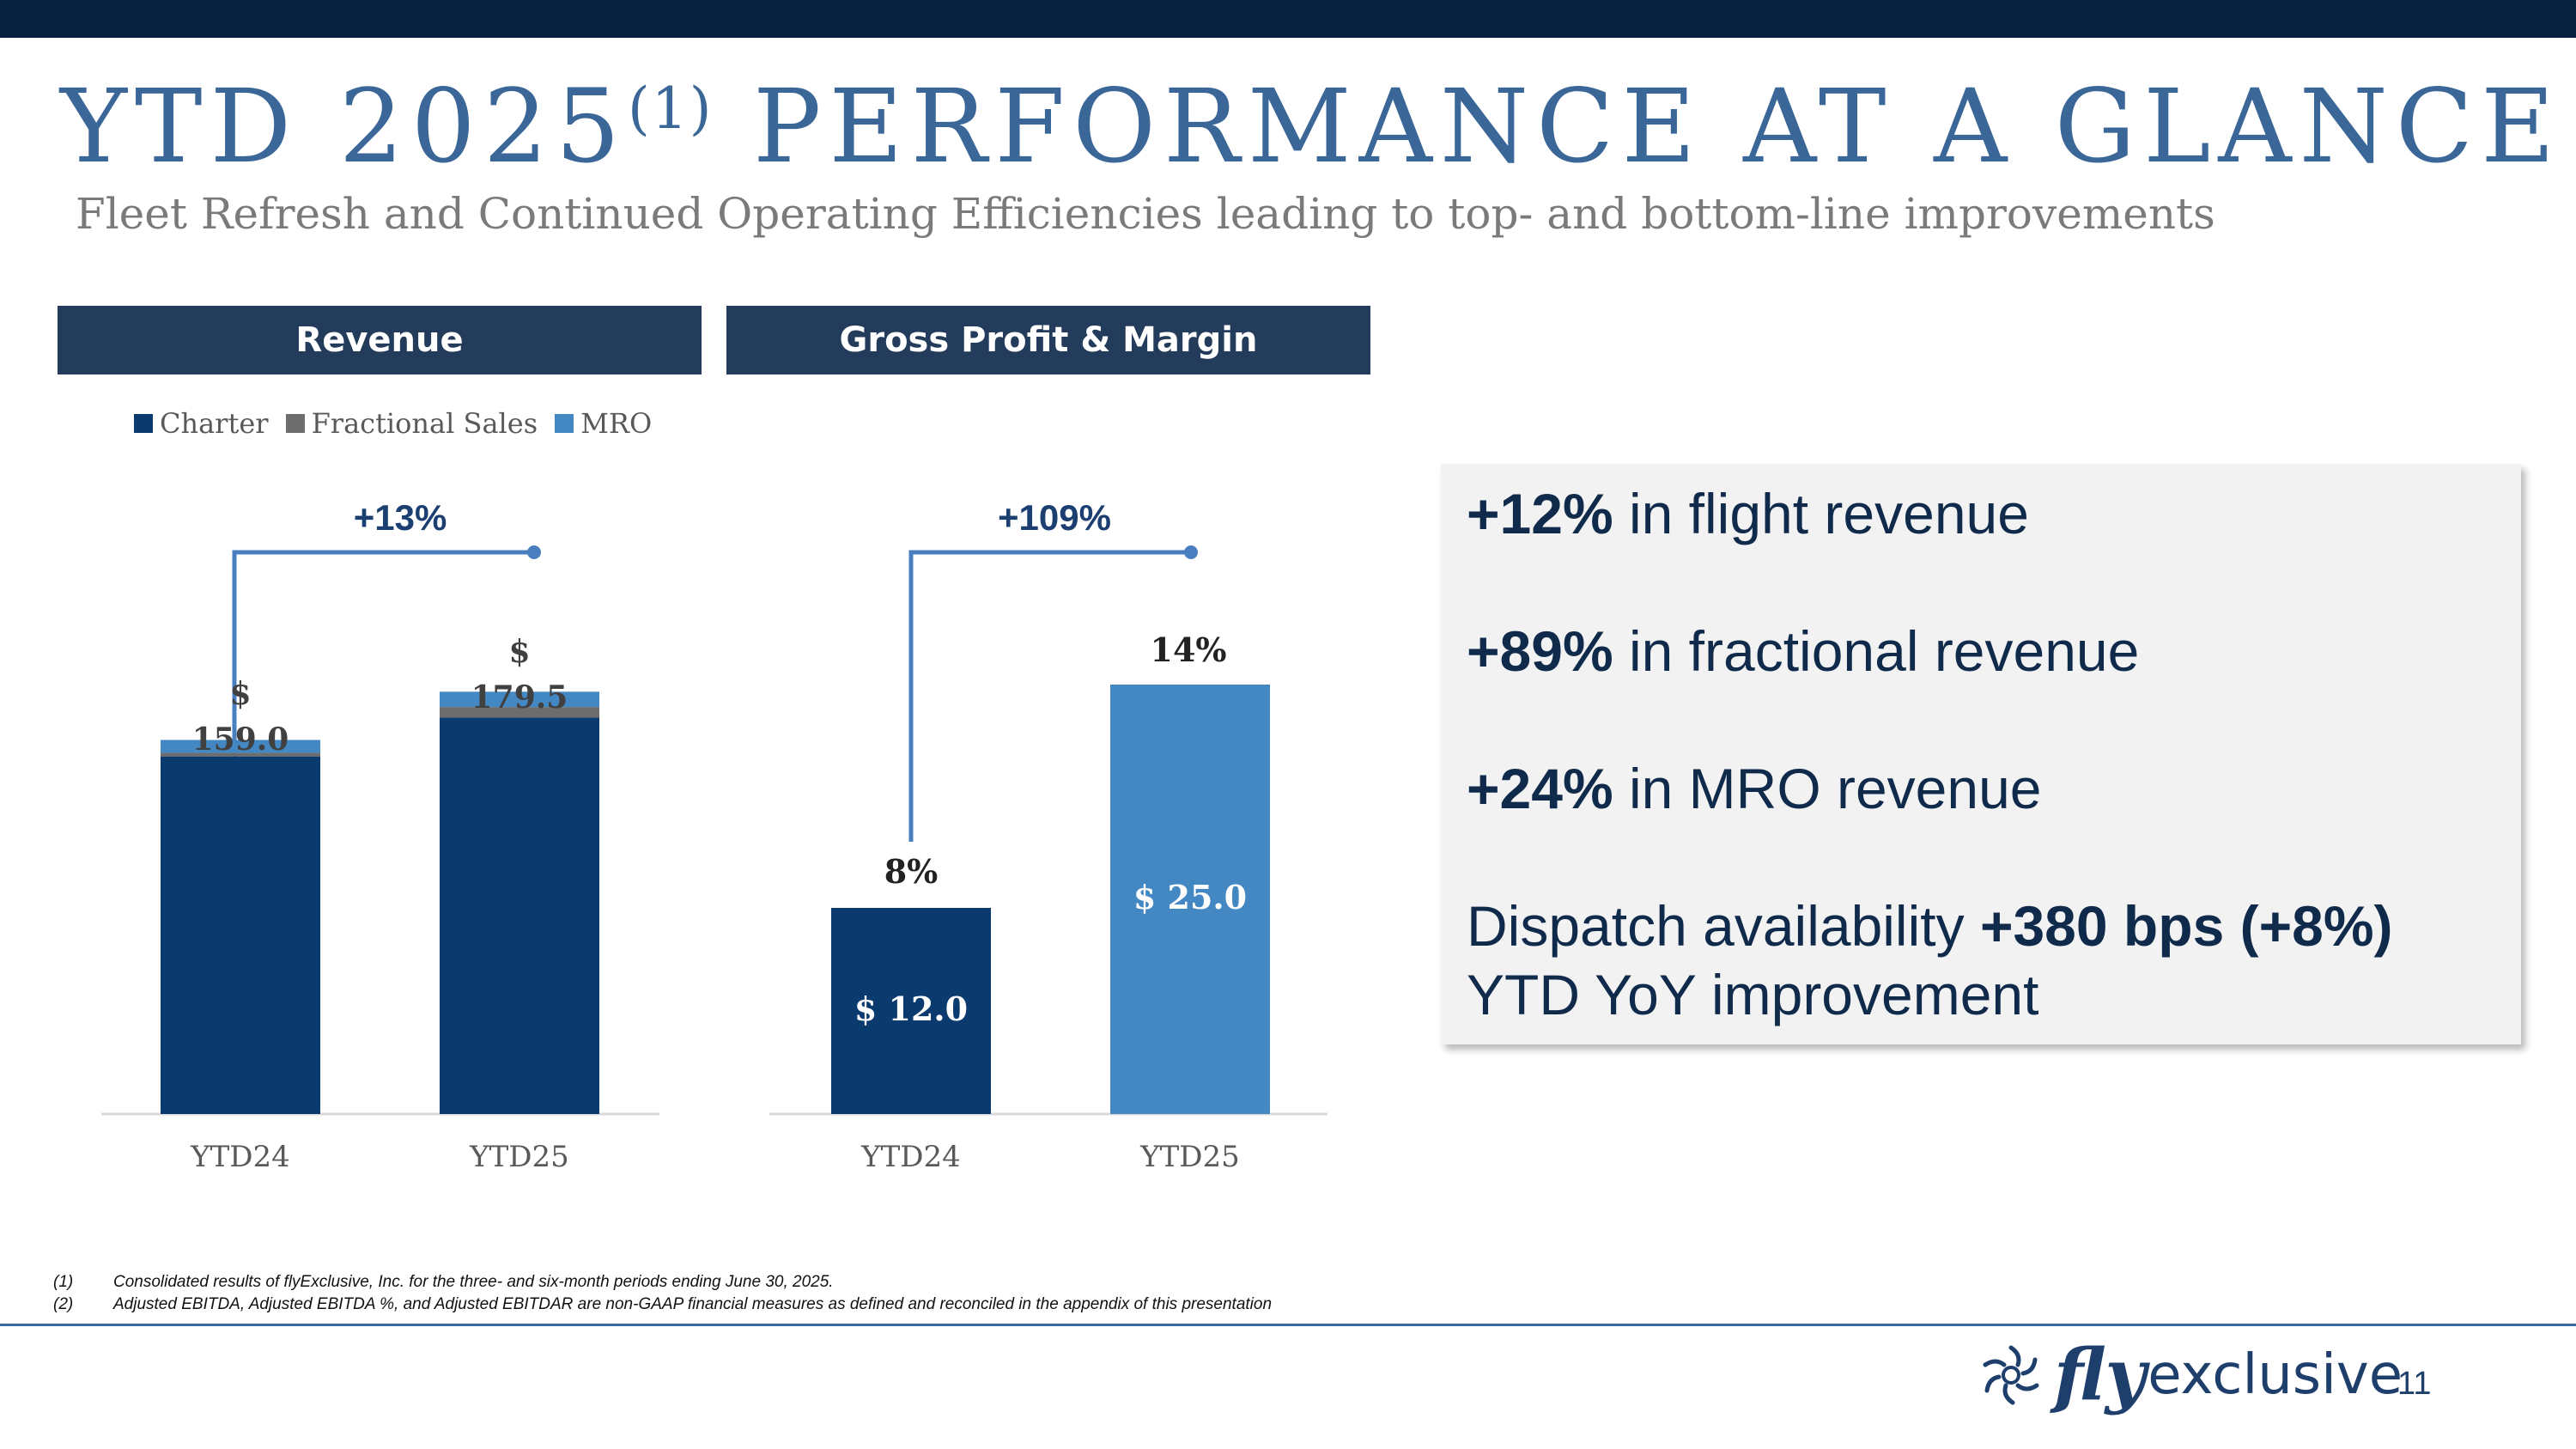 Image resolution: width=2576 pixels, height=1449 pixels. What do you see at coordinates (240, 1157) in the screenshot?
I see `revenue-x-tick-ytd24: YTD24` at bounding box center [240, 1157].